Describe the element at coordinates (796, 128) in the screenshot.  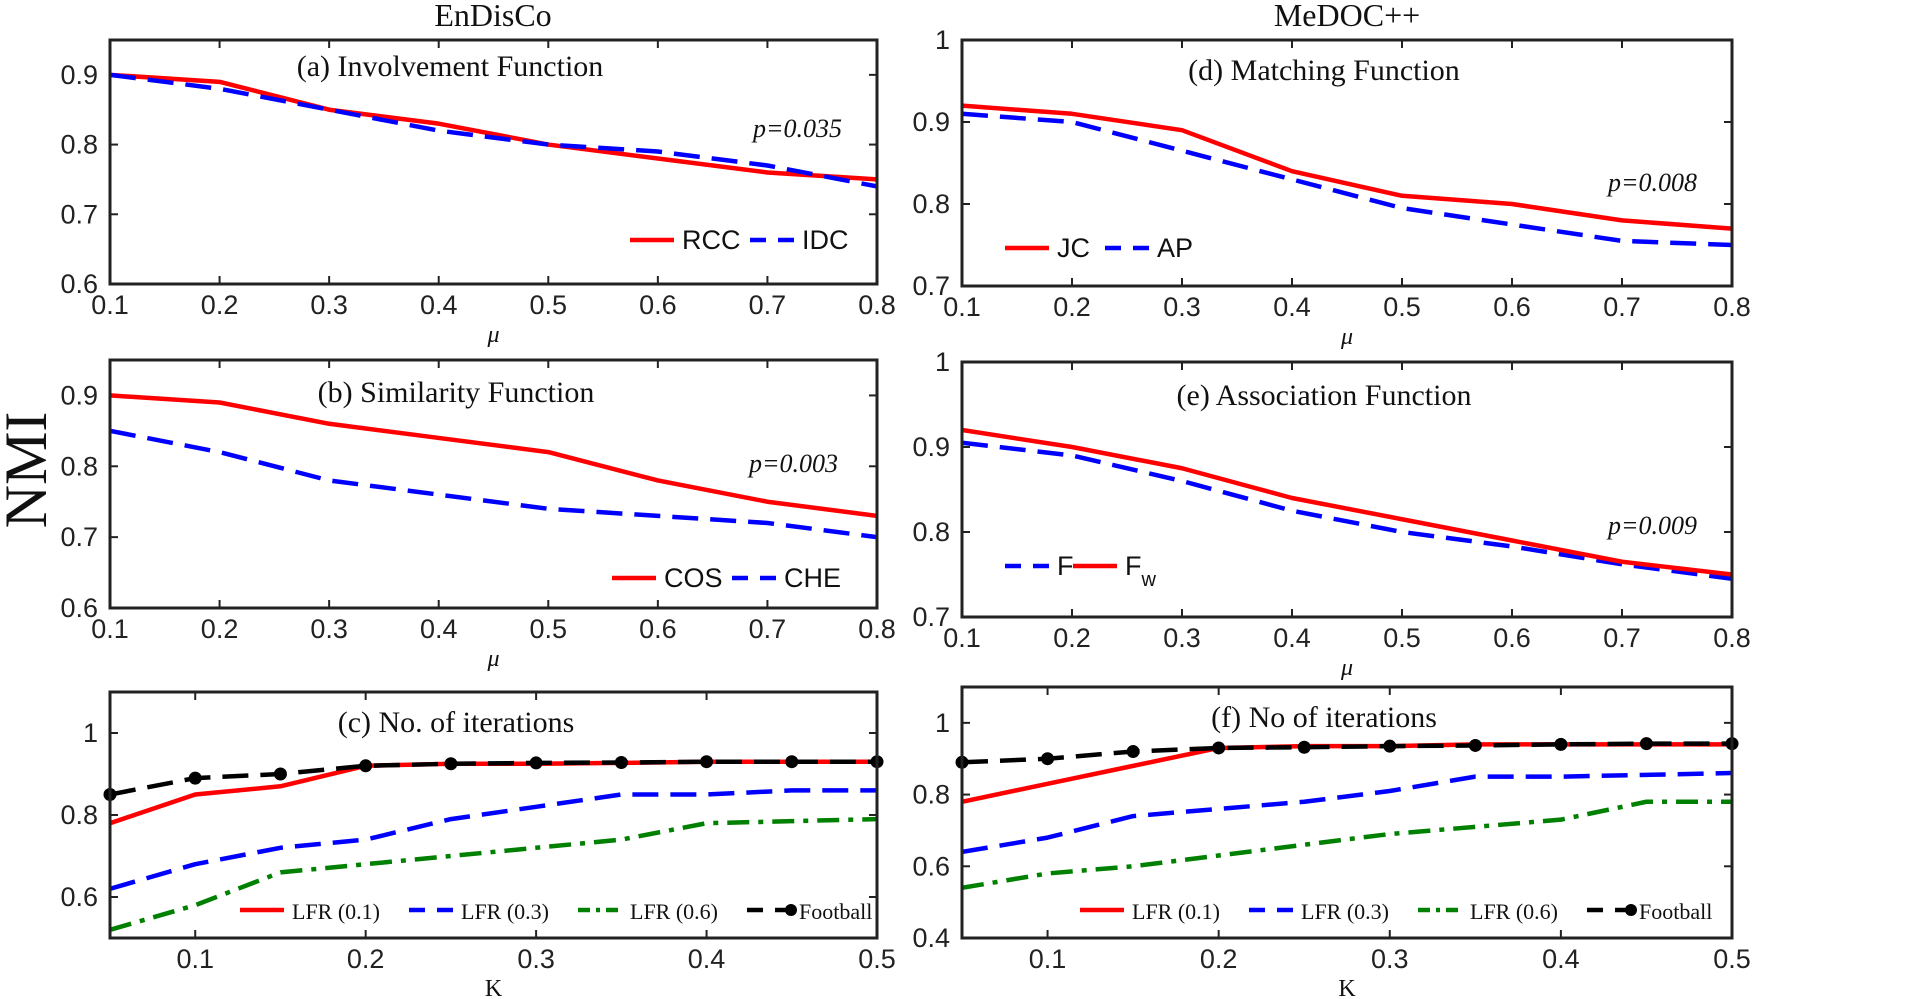
I see `p-value-annotation: p=0.035` at that location.